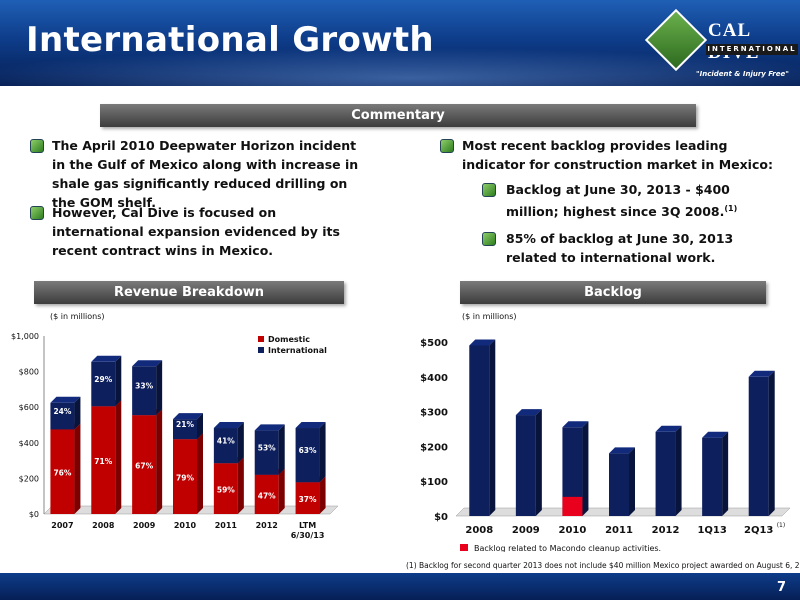 This screenshot has width=800, height=600. I want to click on y-tick-label: $300, so click(434, 413).